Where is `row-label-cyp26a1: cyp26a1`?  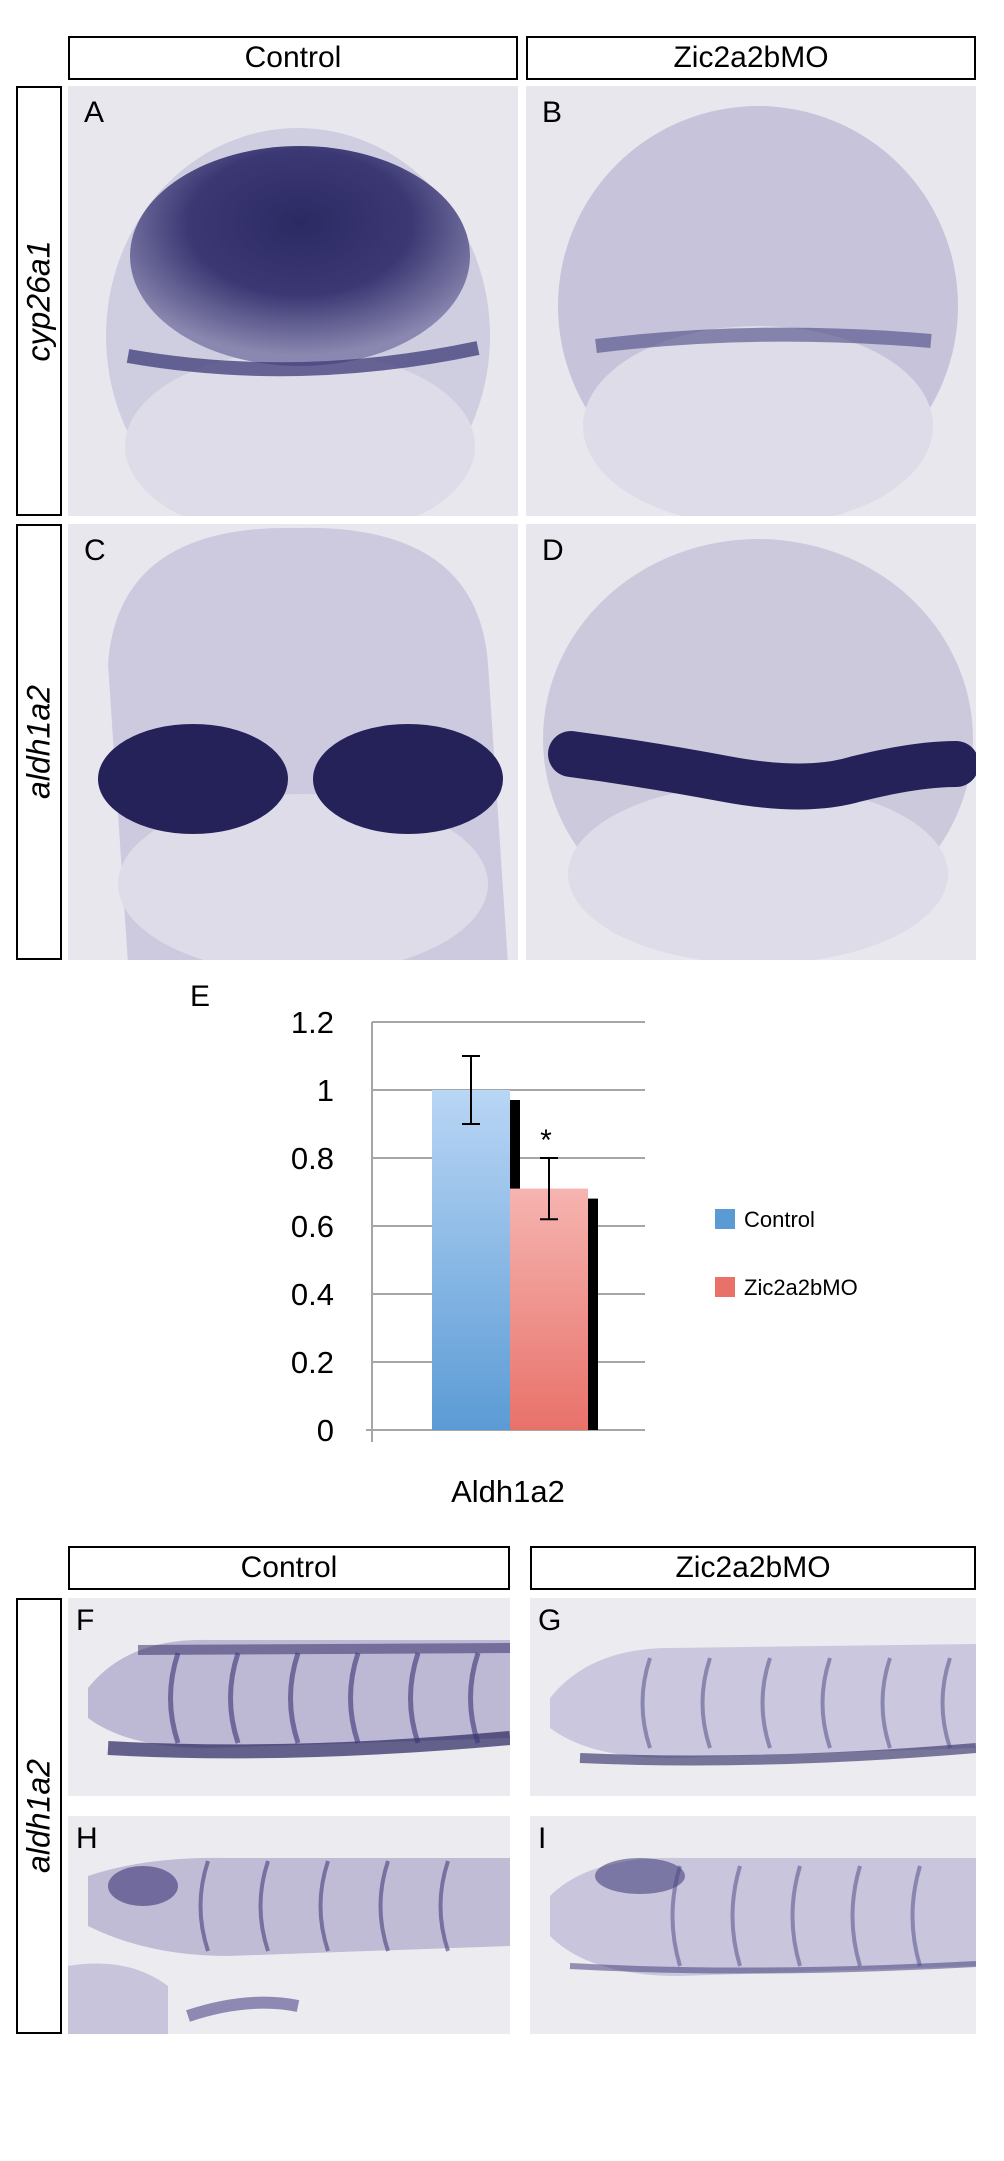
row-label-cyp26a1: cyp26a1 is located at coordinates (39, 301).